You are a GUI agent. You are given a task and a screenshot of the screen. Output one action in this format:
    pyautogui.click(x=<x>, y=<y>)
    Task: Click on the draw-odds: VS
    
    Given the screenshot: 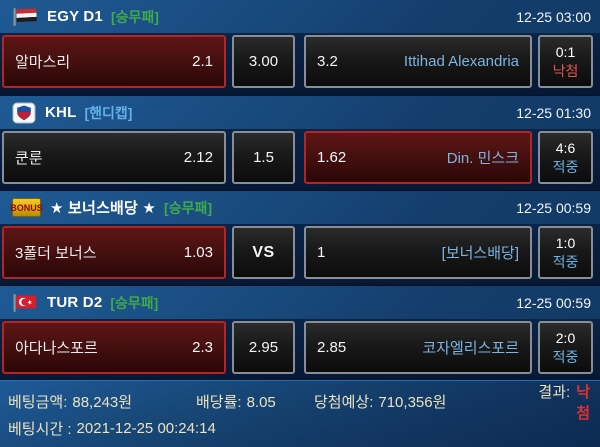 What is the action you would take?
    pyautogui.click(x=263, y=252)
    